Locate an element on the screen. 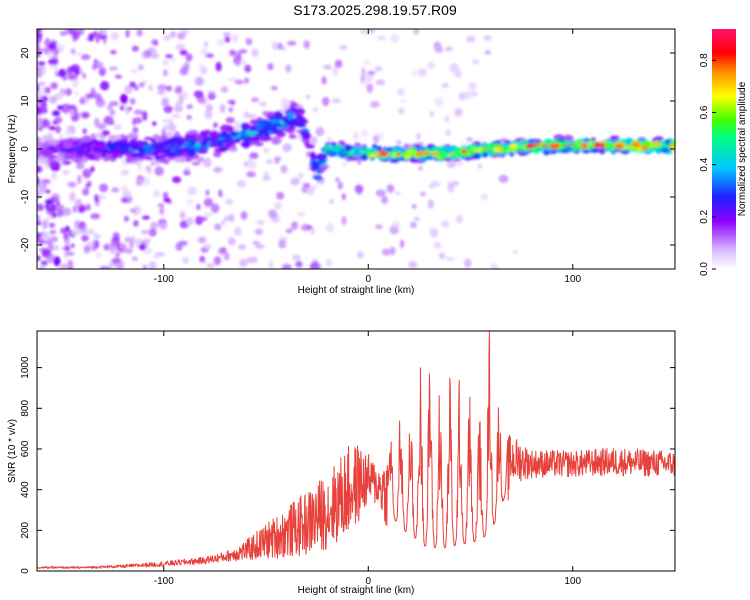  spectrogram-x-label: Height of straight line (km) is located at coordinates (356, 290).